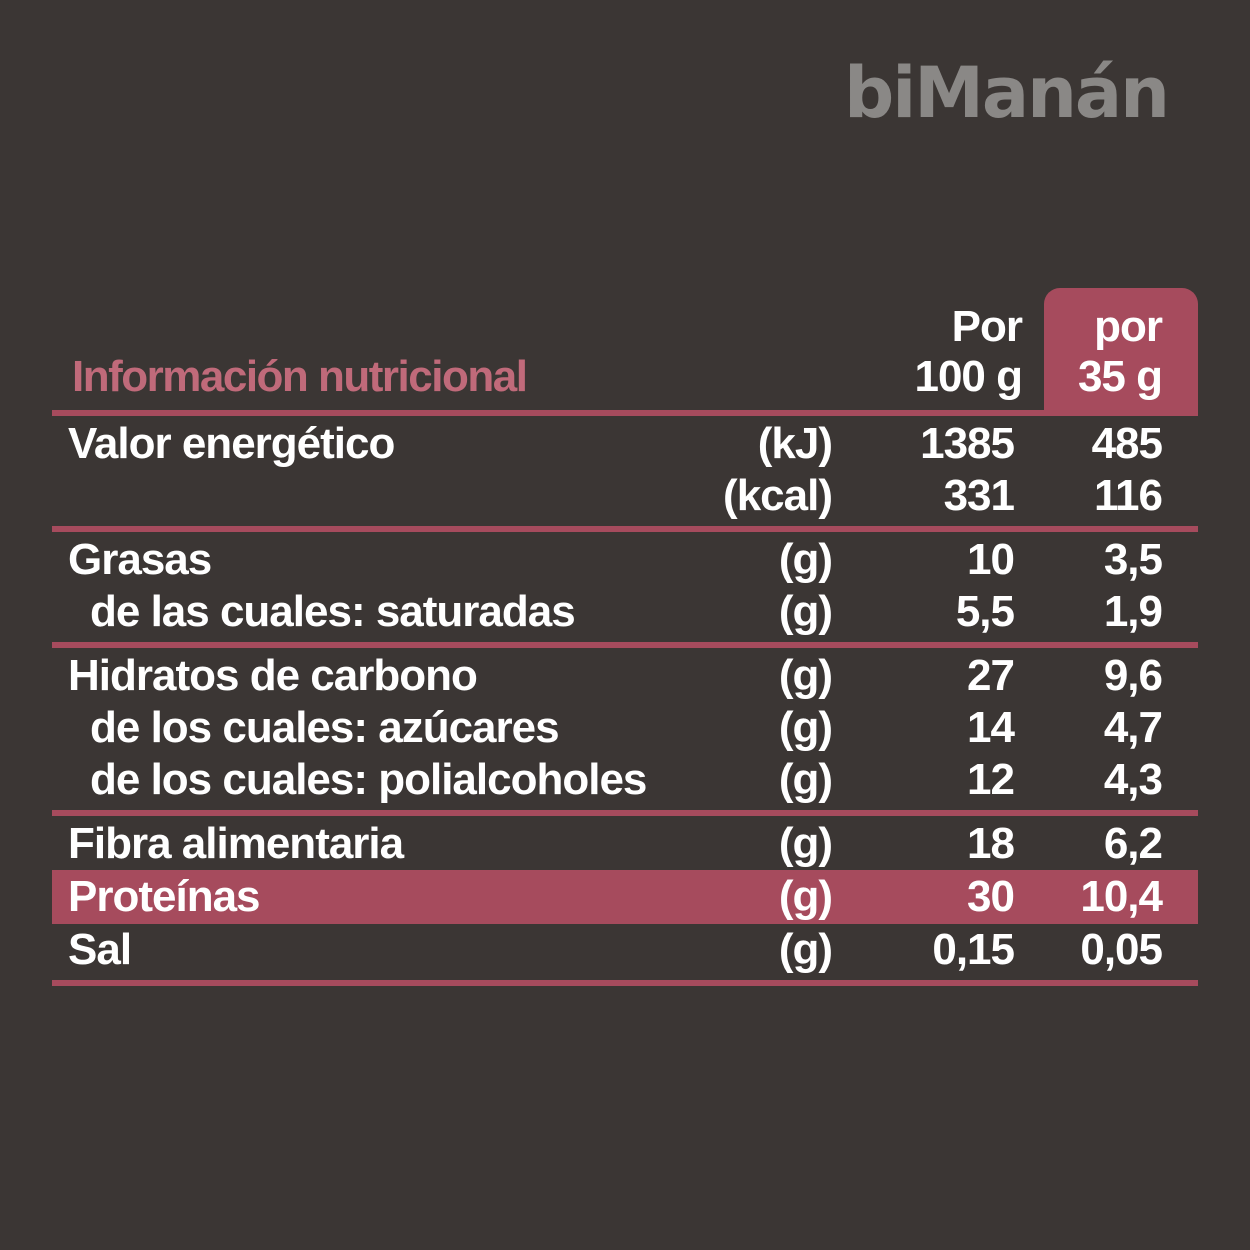 The width and height of the screenshot is (1250, 1250). I want to click on row-value-35g: 9,6, so click(1133, 675).